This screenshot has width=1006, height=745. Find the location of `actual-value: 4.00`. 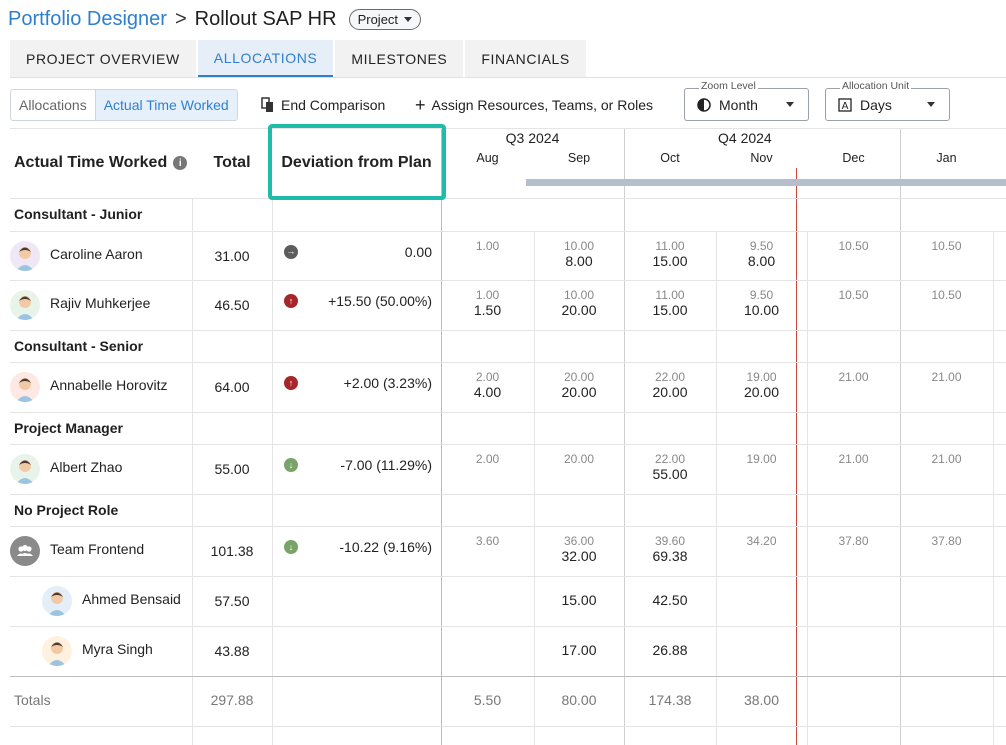

actual-value: 4.00 is located at coordinates (487, 392).